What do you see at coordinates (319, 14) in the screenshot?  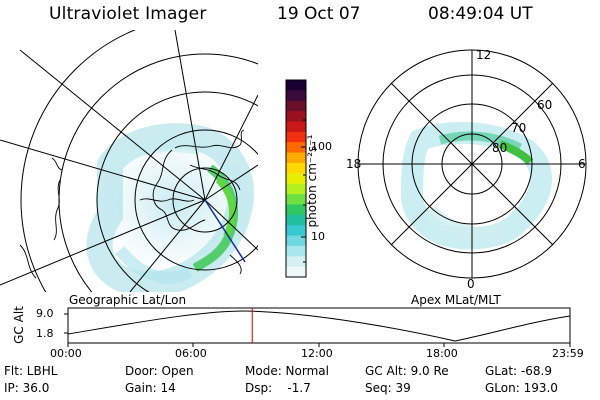 I see `observation-date: 19 Oct 07` at bounding box center [319, 14].